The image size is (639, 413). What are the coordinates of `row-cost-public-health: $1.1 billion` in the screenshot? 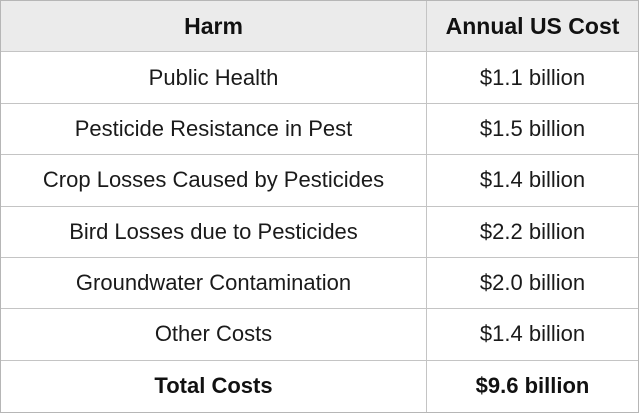 It's located at (532, 78).